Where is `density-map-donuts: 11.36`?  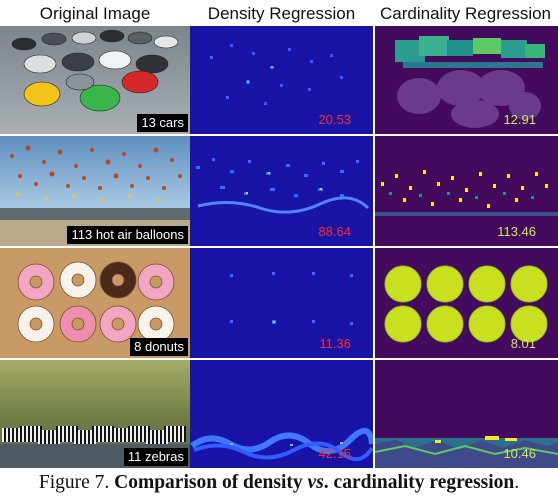
density-map-donuts: 11.36 is located at coordinates (281, 303).